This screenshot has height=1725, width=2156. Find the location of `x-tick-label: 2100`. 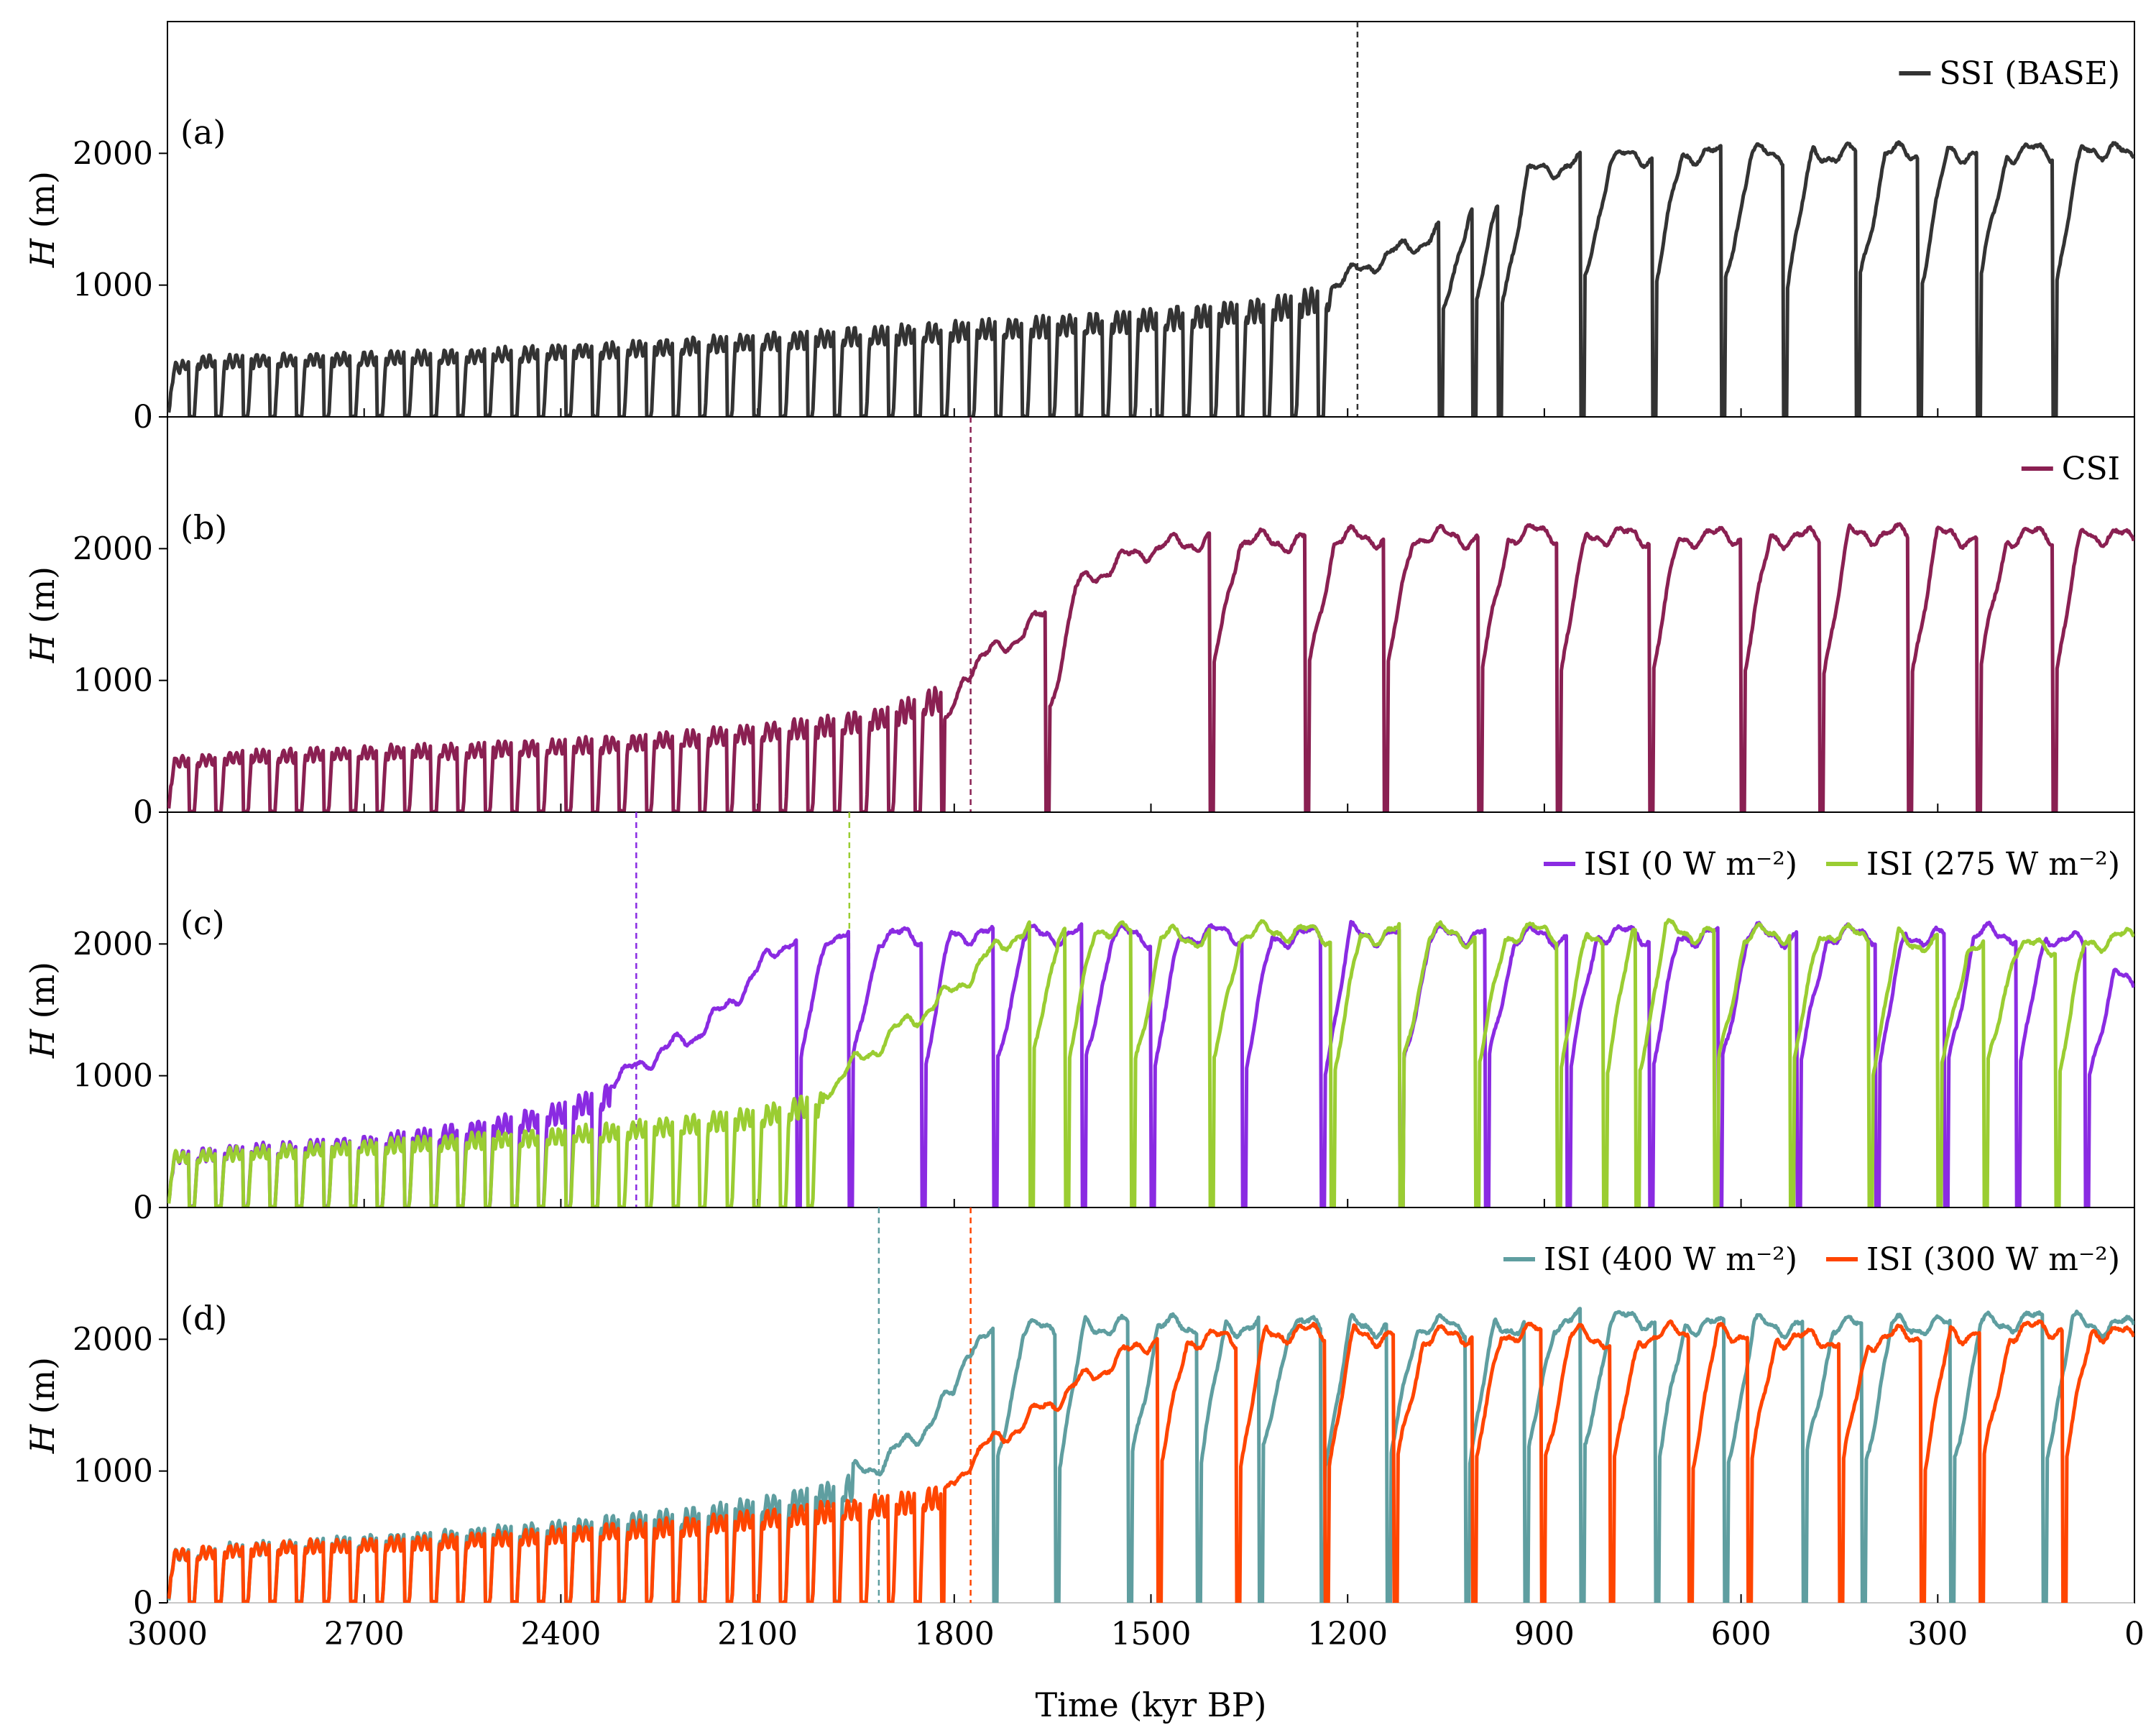

x-tick-label: 2100 is located at coordinates (758, 1634).